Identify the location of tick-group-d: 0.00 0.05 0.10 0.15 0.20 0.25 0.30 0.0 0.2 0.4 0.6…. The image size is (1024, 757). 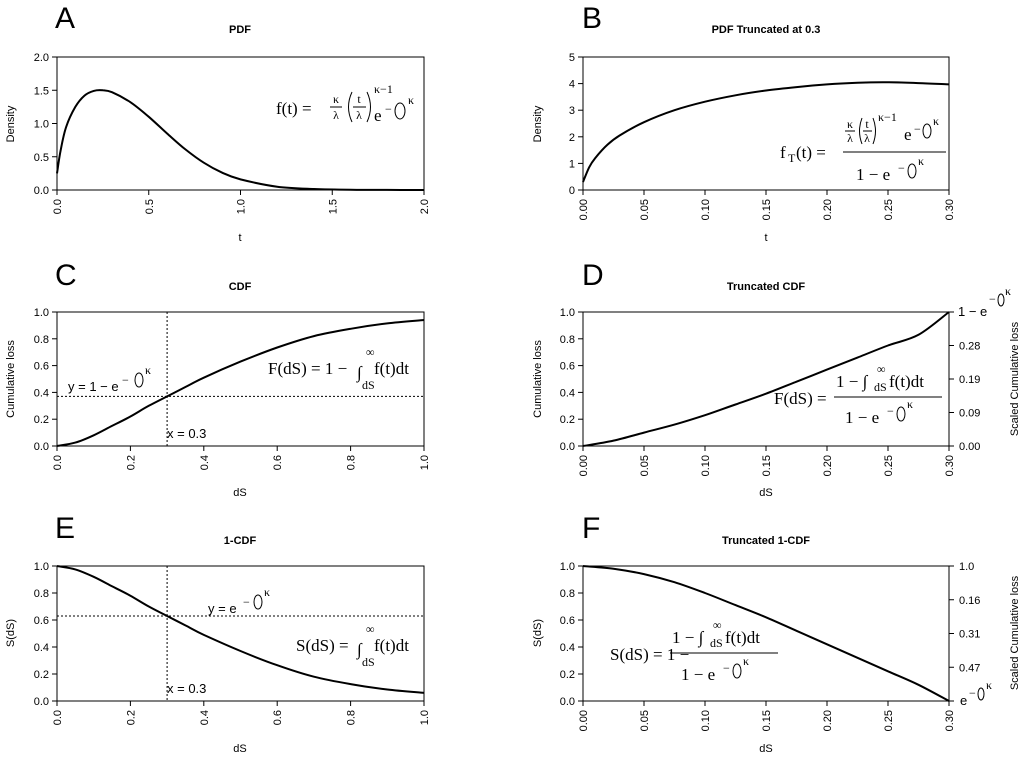
(770, 391).